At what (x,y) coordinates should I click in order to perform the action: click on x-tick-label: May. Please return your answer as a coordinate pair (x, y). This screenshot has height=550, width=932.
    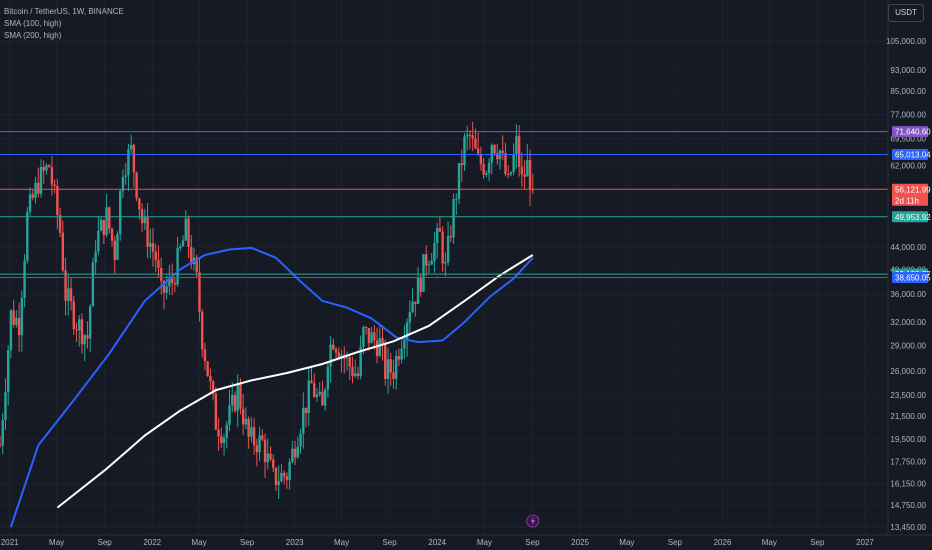
    Looking at the image, I should click on (199, 542).